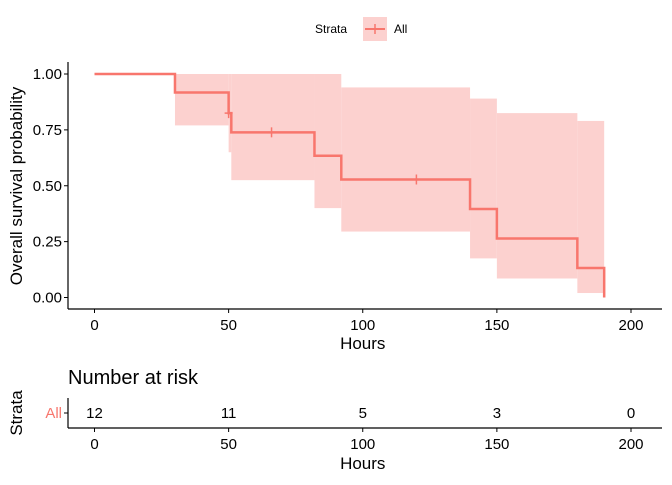 This screenshot has width=672, height=485. What do you see at coordinates (363, 413) in the screenshot?
I see `risk-count: 5` at bounding box center [363, 413].